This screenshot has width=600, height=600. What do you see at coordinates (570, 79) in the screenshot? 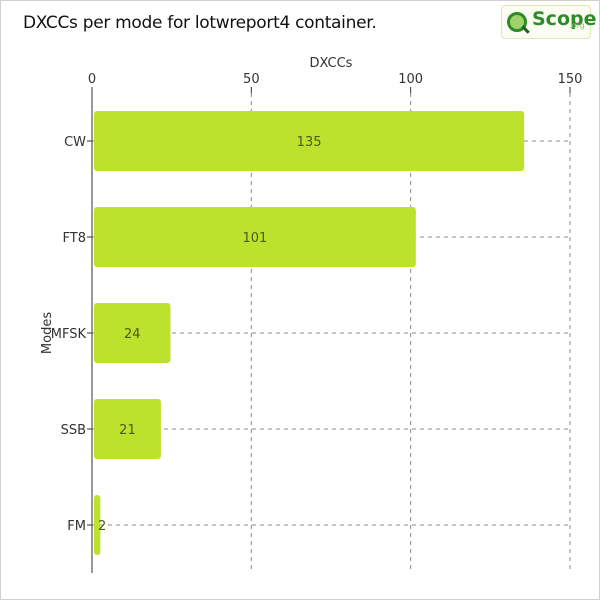
I see `x-tick-label: 150` at bounding box center [570, 79].